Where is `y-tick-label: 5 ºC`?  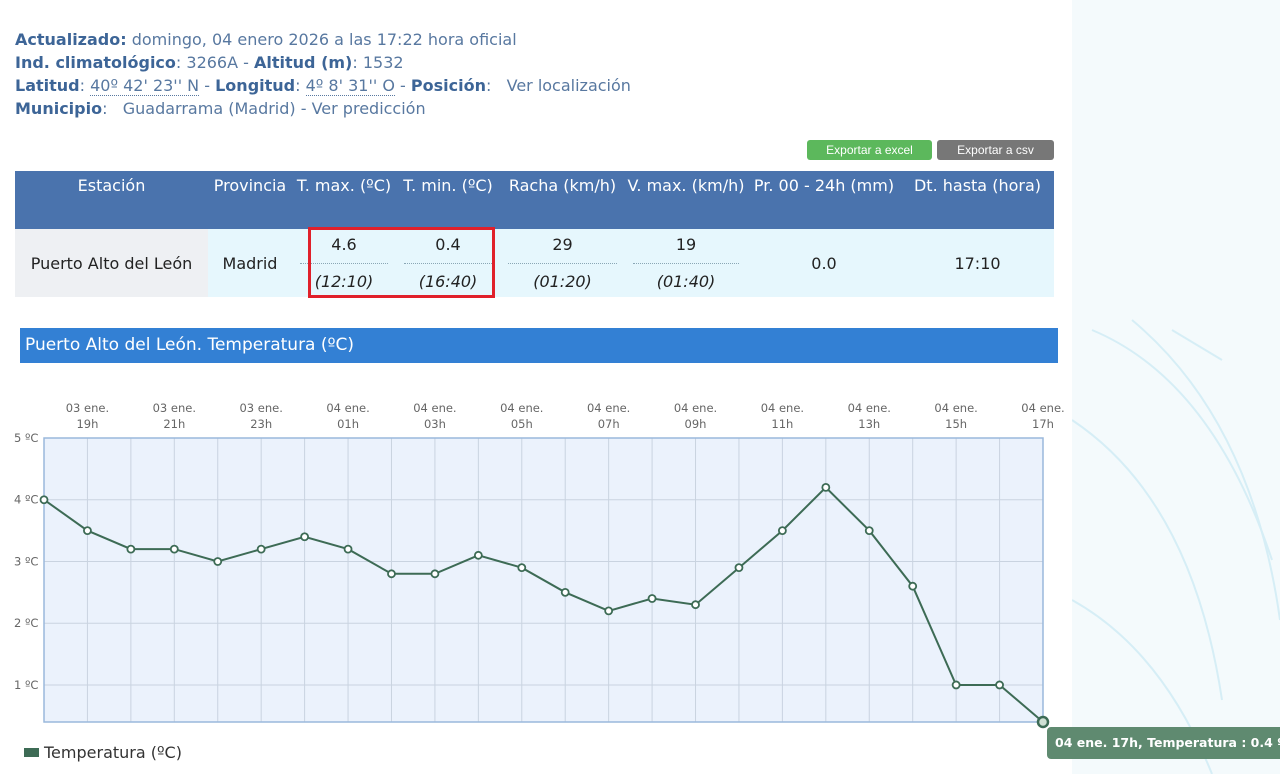
y-tick-label: 5 ºC is located at coordinates (26, 438).